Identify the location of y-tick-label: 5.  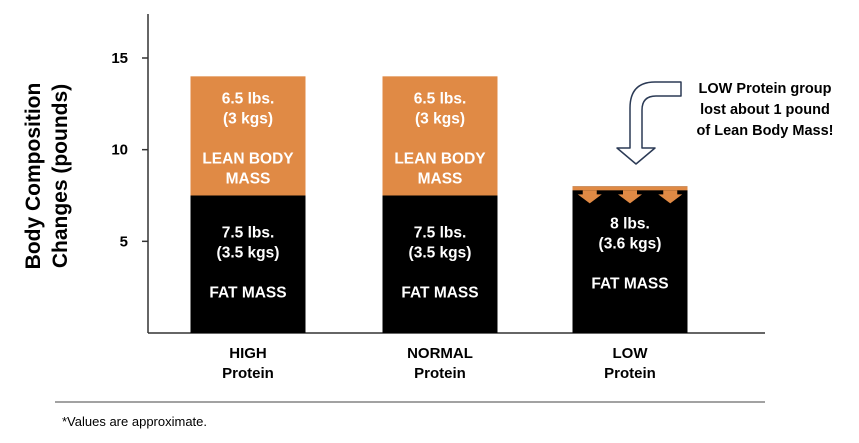
(124, 241).